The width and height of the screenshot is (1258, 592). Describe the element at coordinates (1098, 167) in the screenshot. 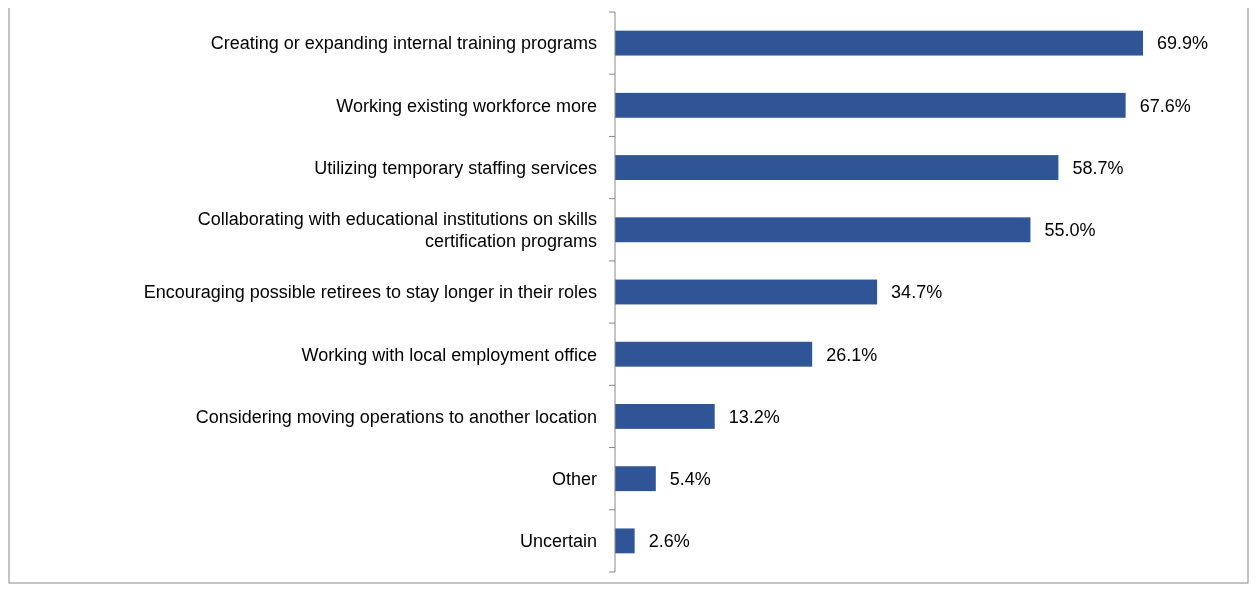

I see `data-label: 58.7%` at that location.